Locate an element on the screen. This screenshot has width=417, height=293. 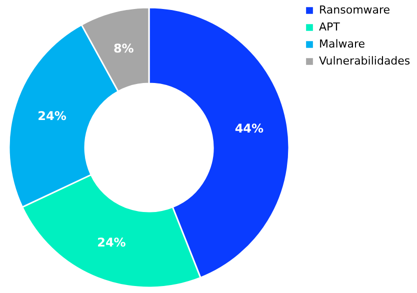
data-label: 8% is located at coordinates (123, 49).